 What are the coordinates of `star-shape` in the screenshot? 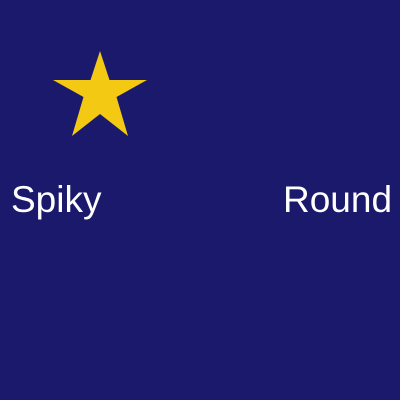 It's located at (100, 93).